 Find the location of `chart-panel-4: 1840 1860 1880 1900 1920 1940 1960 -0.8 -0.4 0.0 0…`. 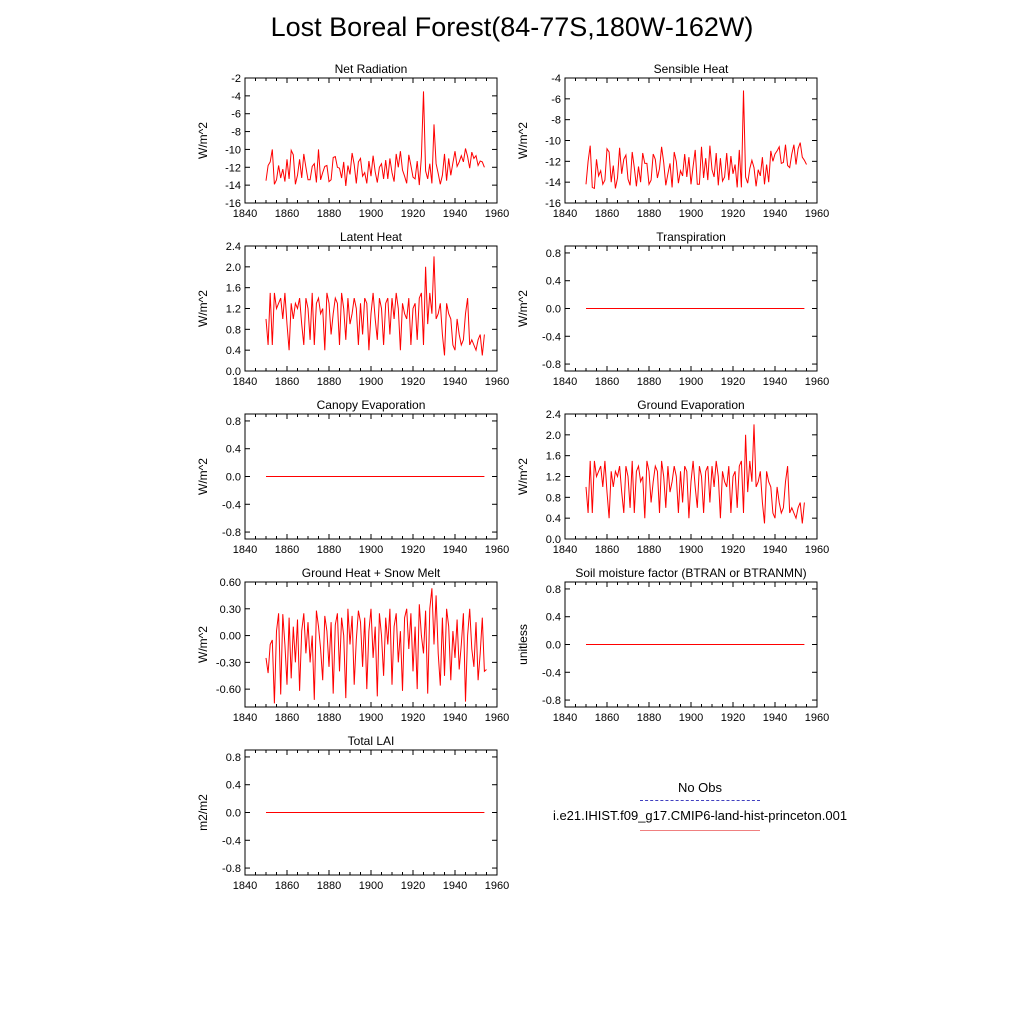

chart-panel-4: 1840 1860 1880 1900 1920 1940 1960 -0.8 -0.4 0.0 0… is located at coordinates (672, 309).